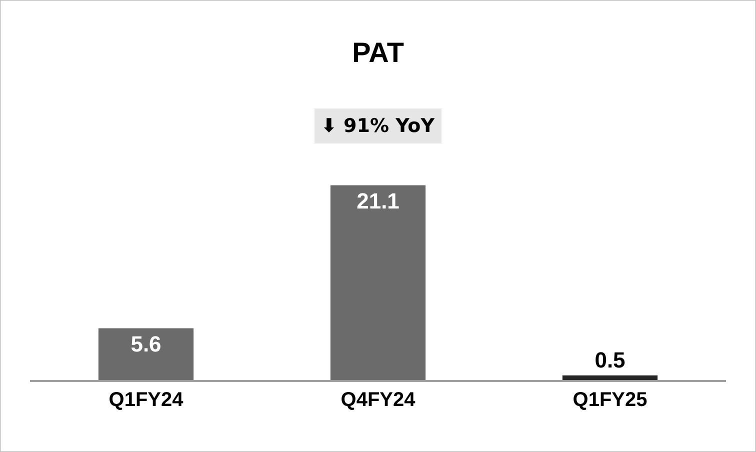 Image resolution: width=756 pixels, height=452 pixels. What do you see at coordinates (146, 399) in the screenshot?
I see `x-tick-label: Q1FY24` at bounding box center [146, 399].